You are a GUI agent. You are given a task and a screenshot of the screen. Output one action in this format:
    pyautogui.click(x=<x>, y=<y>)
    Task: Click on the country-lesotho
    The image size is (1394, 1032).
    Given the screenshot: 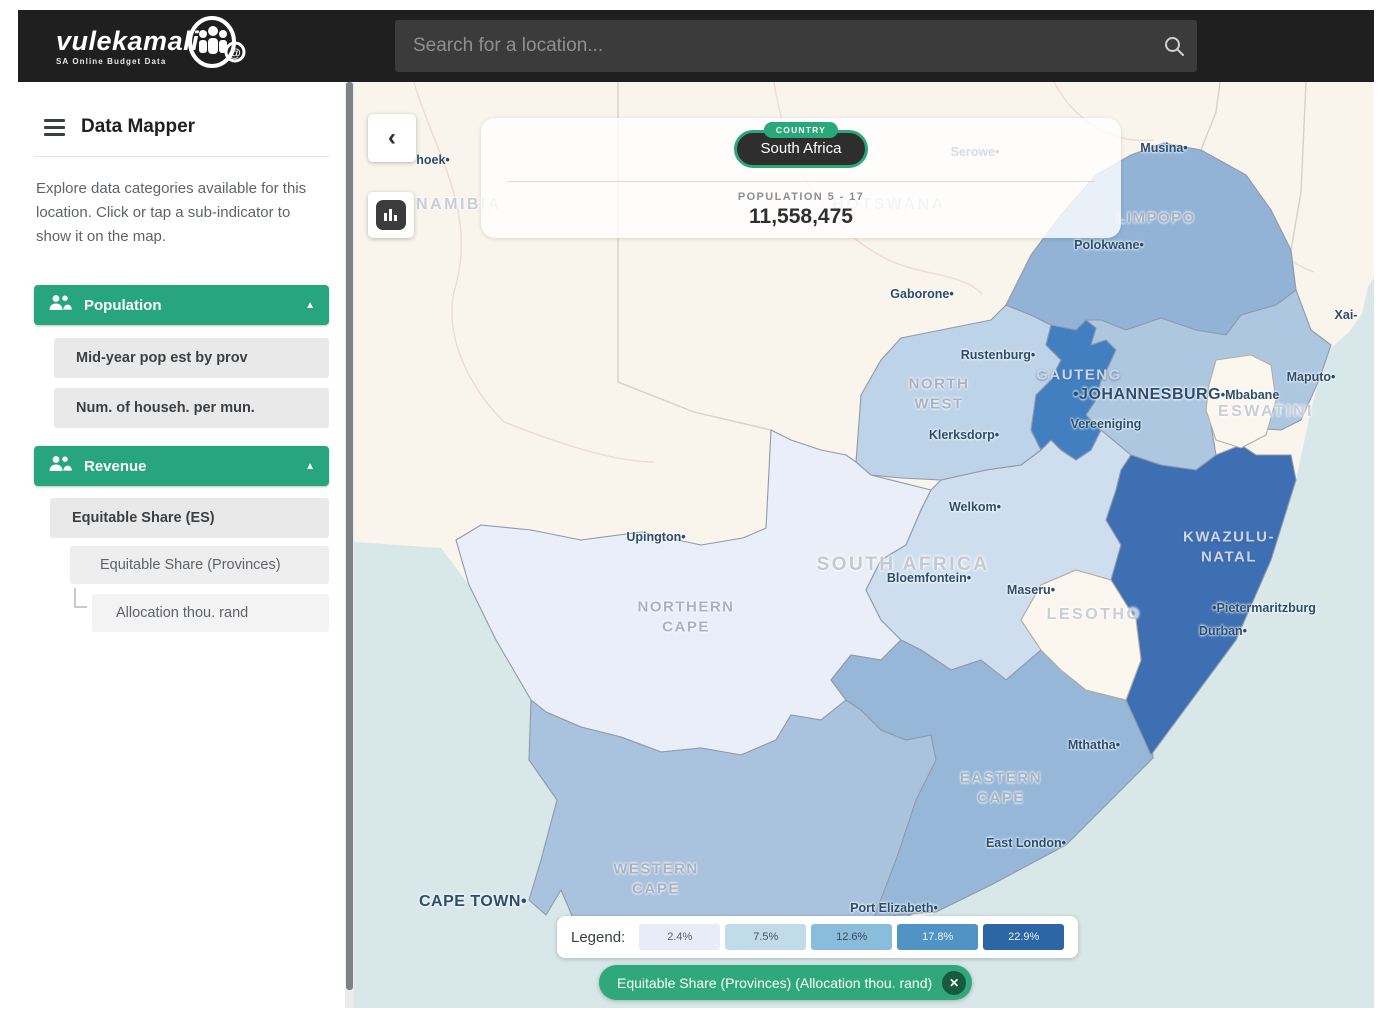 What is the action you would take?
    pyautogui.click(x=1081, y=635)
    